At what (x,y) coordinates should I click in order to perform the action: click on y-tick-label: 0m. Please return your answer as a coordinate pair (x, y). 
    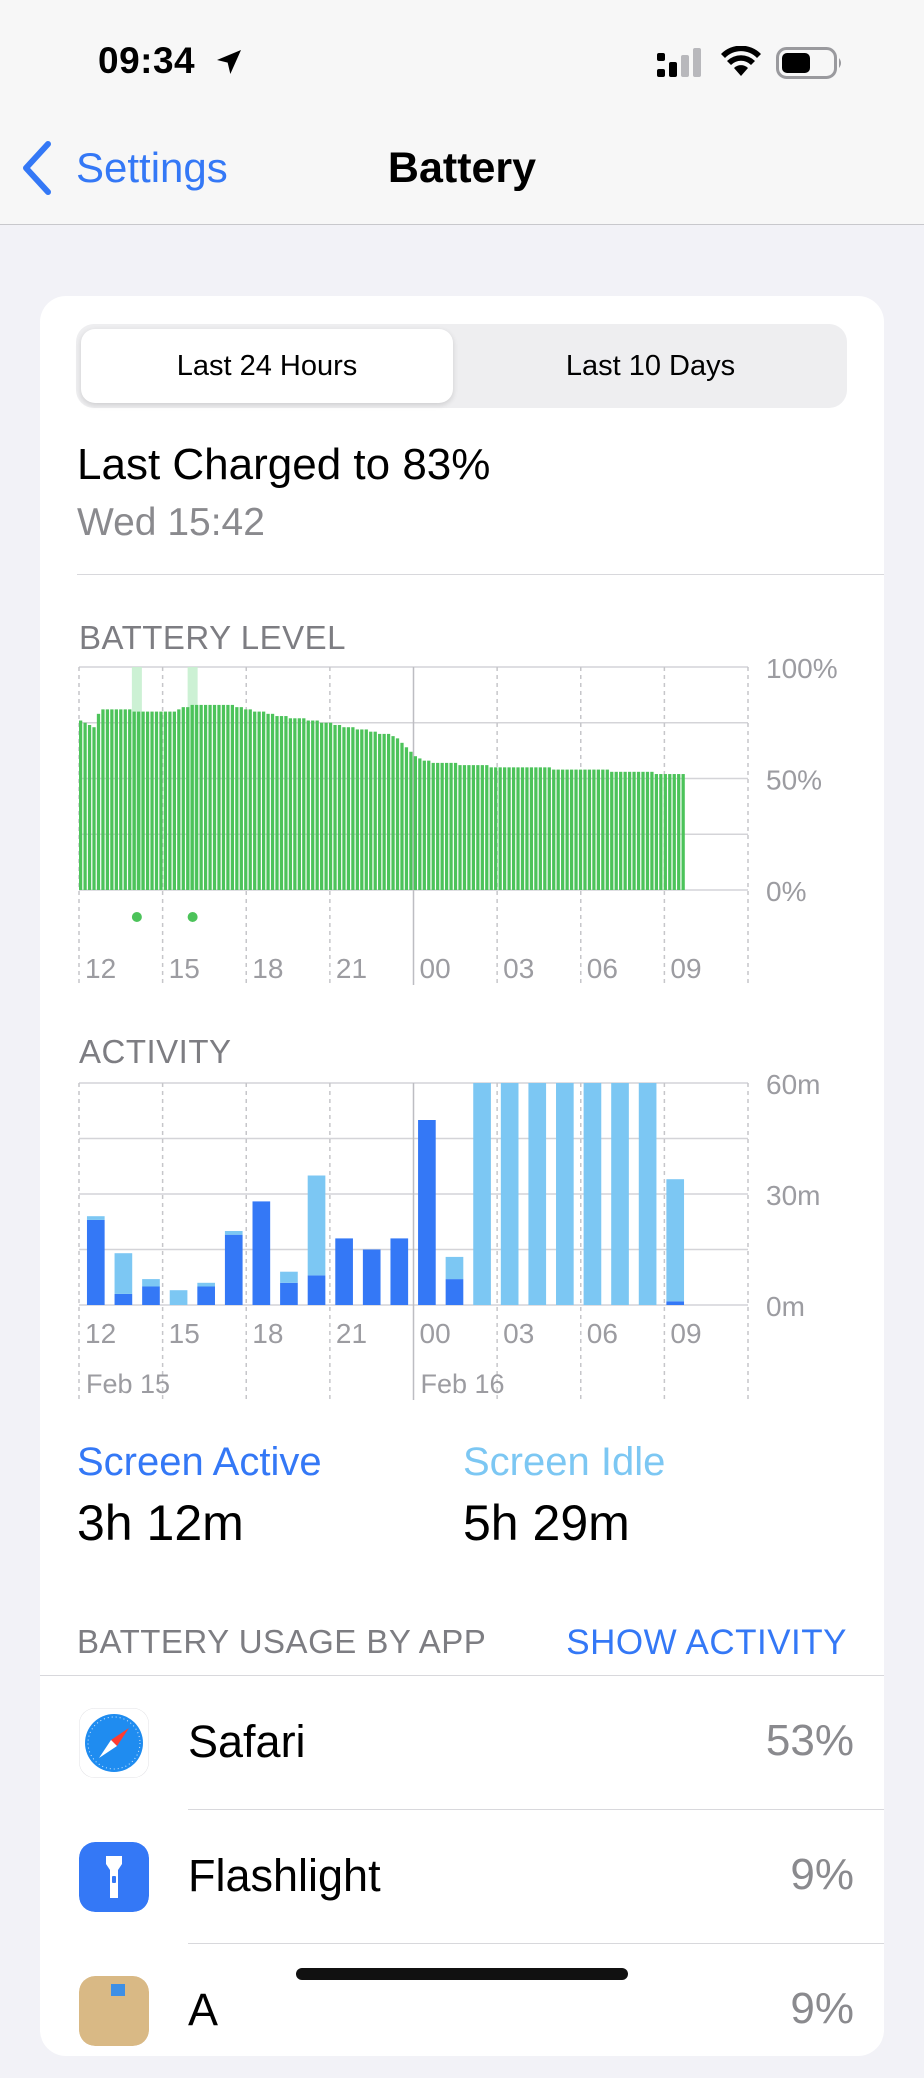
    Looking at the image, I should click on (785, 1306).